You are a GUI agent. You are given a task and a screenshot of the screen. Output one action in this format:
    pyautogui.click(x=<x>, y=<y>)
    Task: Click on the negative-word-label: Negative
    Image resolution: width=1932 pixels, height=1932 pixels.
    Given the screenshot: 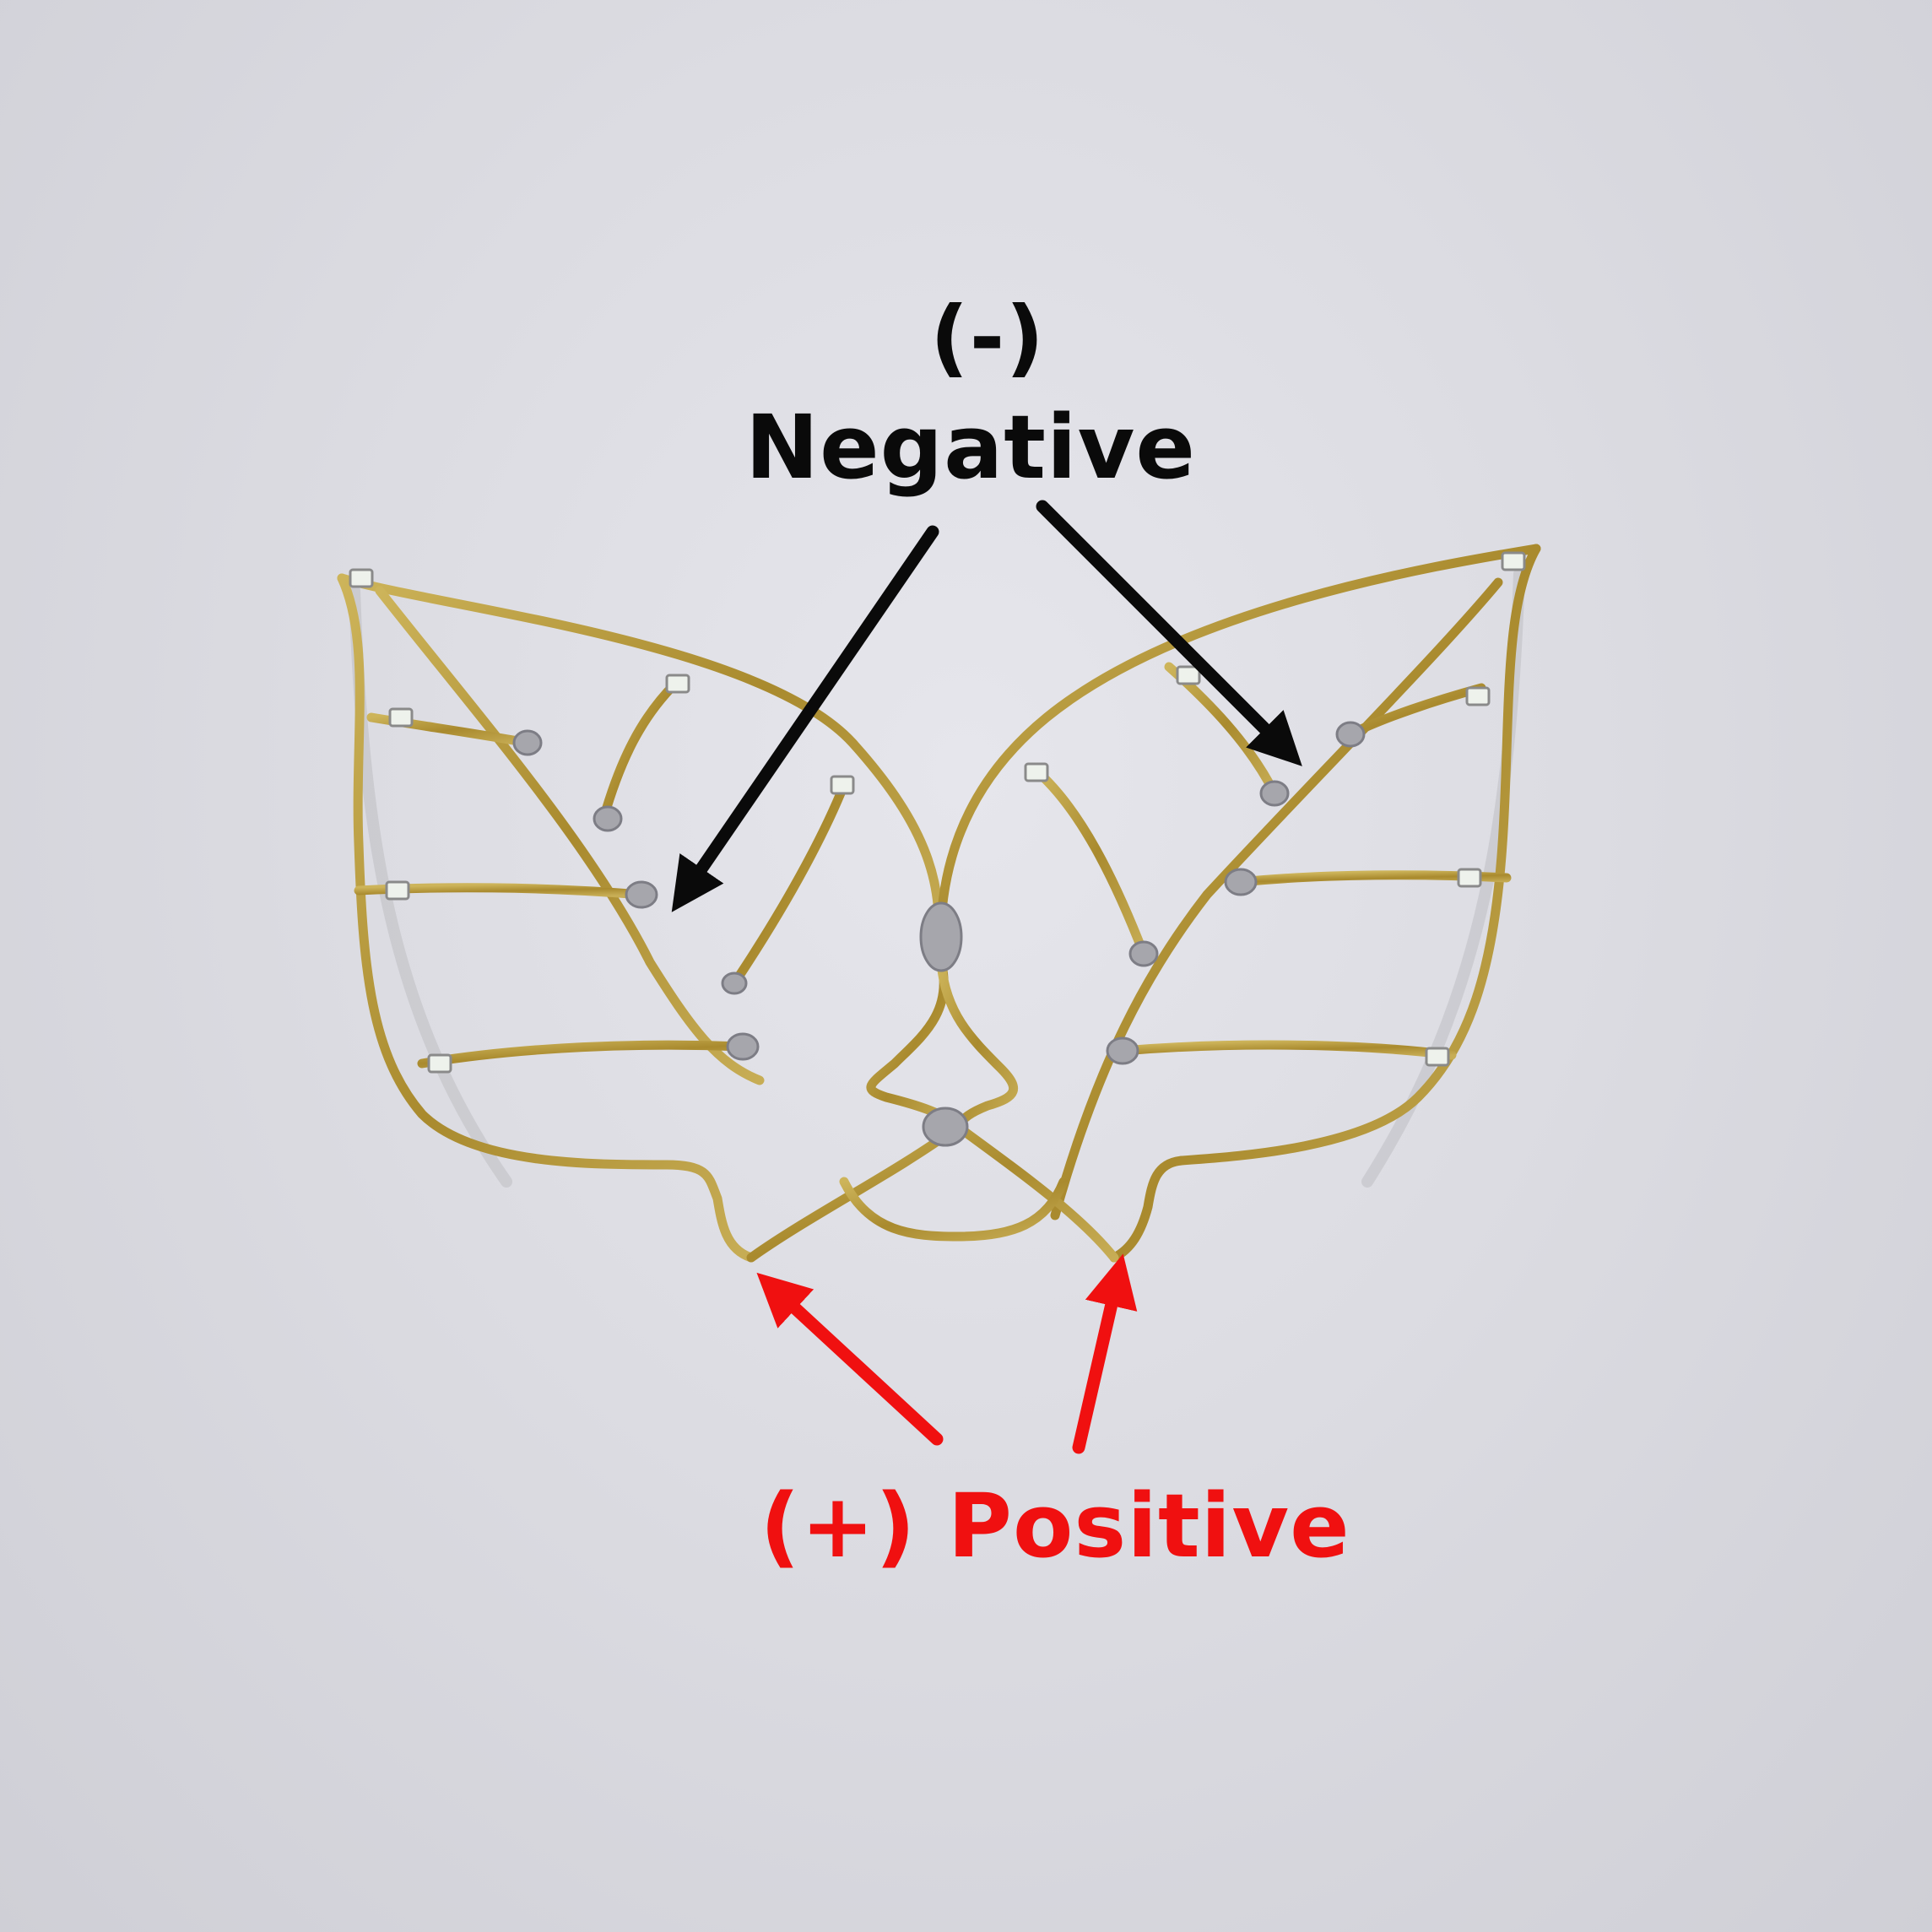 What is the action you would take?
    pyautogui.click(x=970, y=448)
    